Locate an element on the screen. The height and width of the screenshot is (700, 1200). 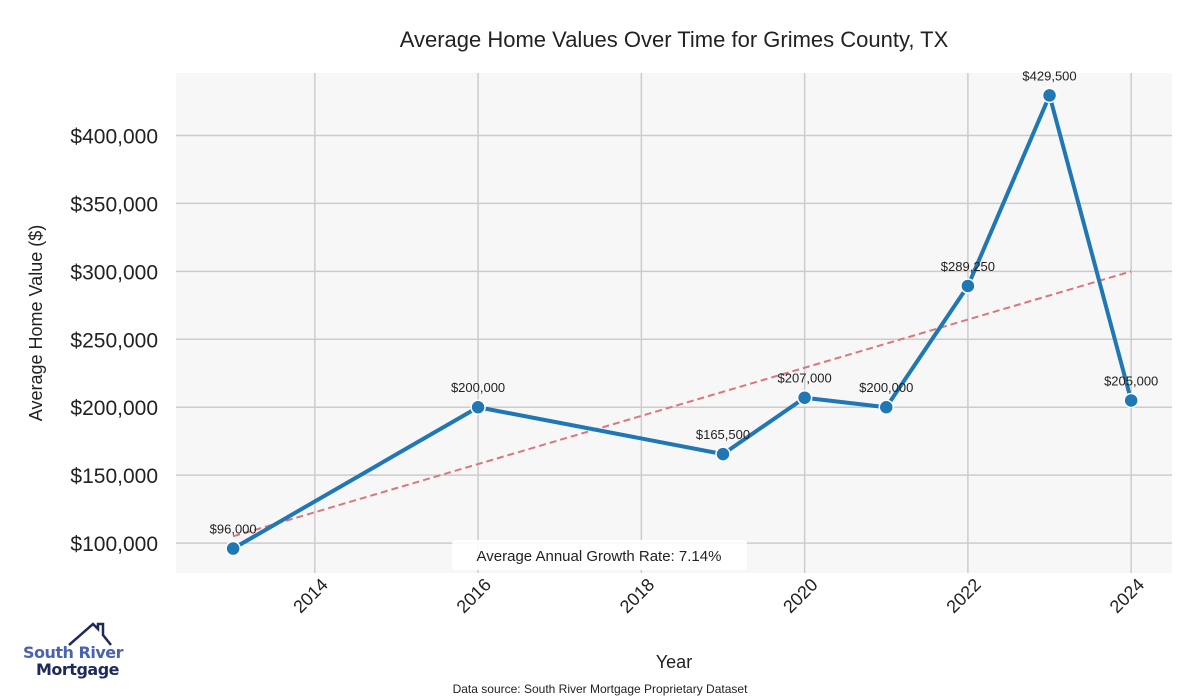
x-tick-label: 2020 is located at coordinates (800, 596).